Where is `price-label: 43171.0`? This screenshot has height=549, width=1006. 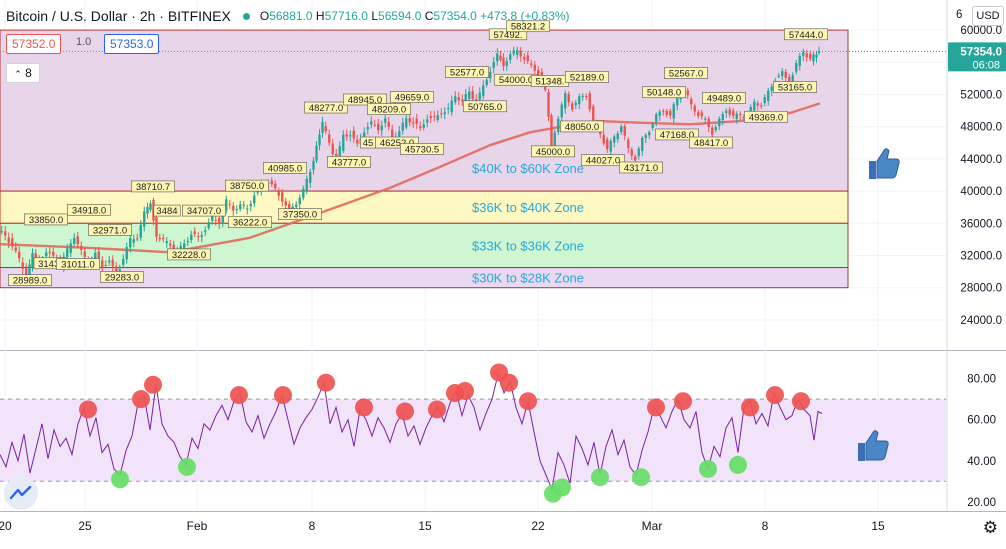 price-label: 43171.0 is located at coordinates (641, 168).